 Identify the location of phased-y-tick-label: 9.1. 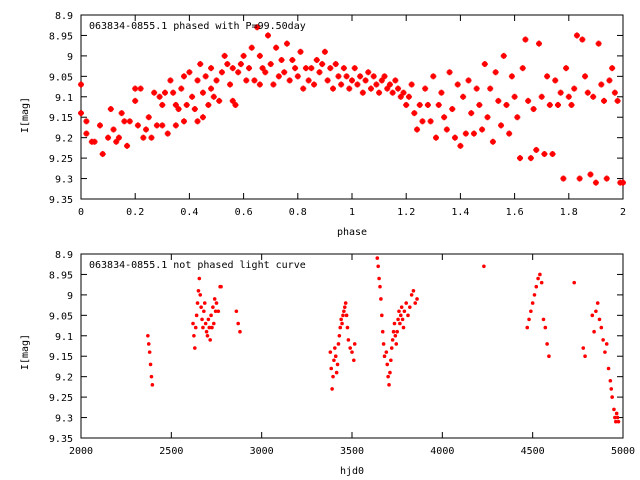
(64, 98).